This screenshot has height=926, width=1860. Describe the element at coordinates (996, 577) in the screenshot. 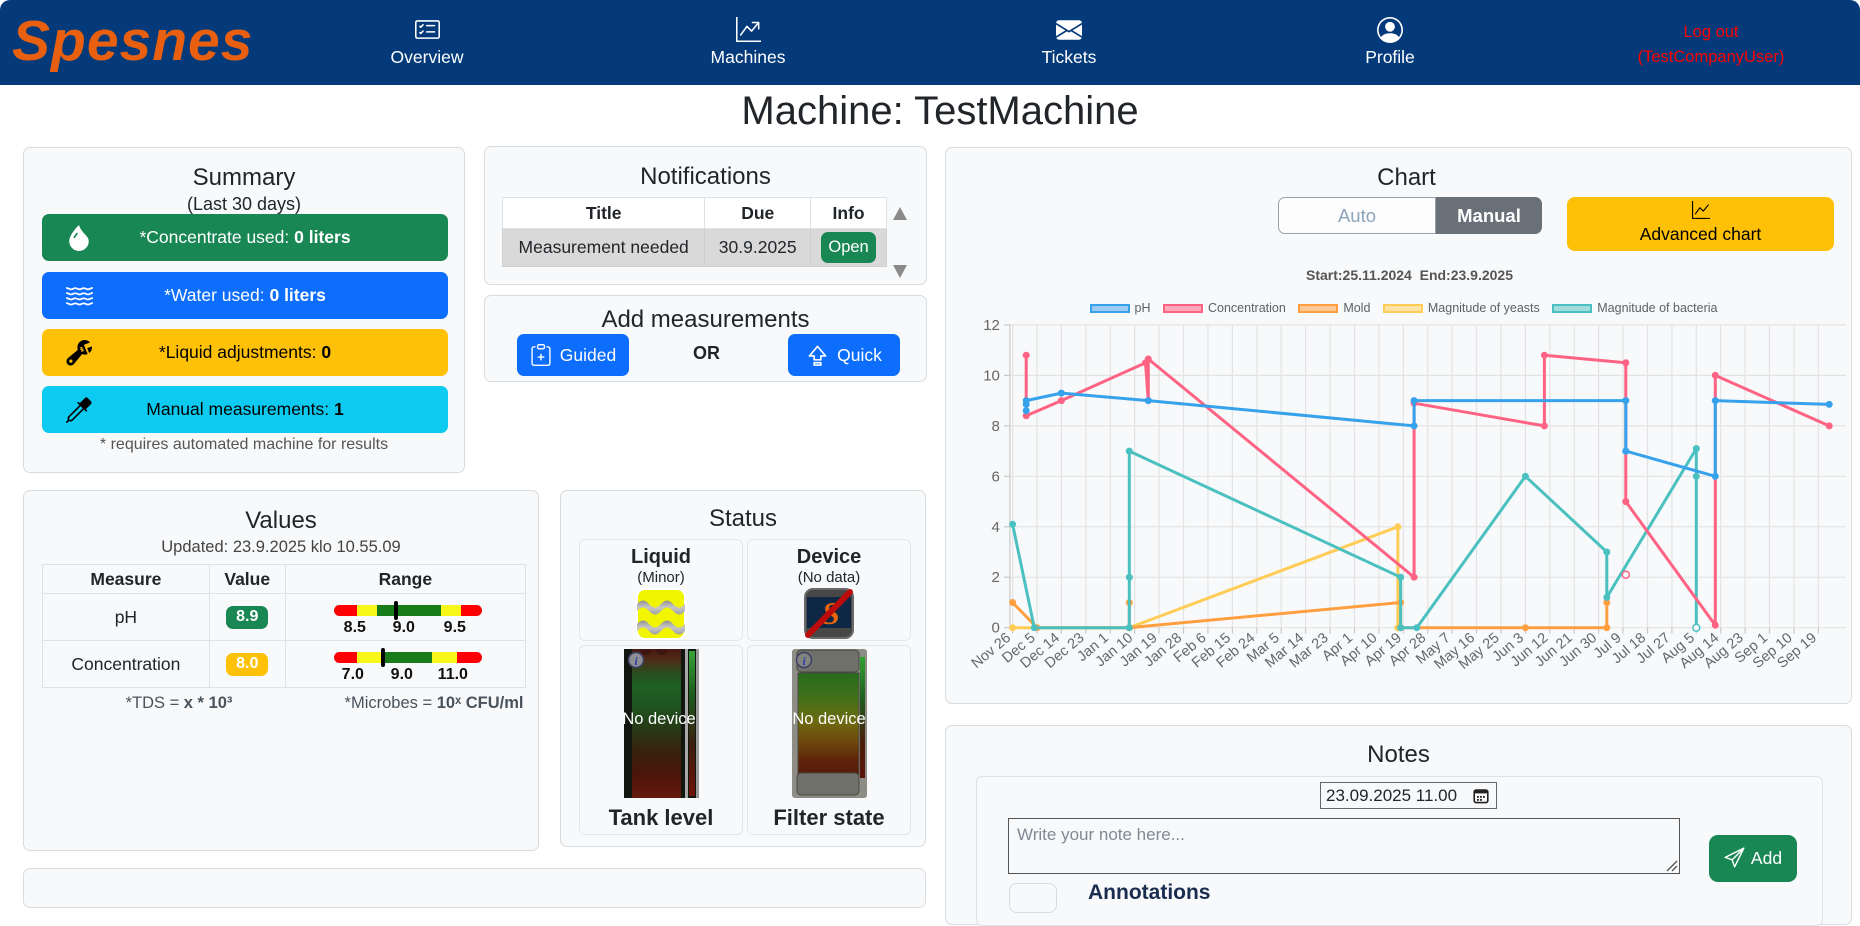

I see `svg-text: 2` at that location.